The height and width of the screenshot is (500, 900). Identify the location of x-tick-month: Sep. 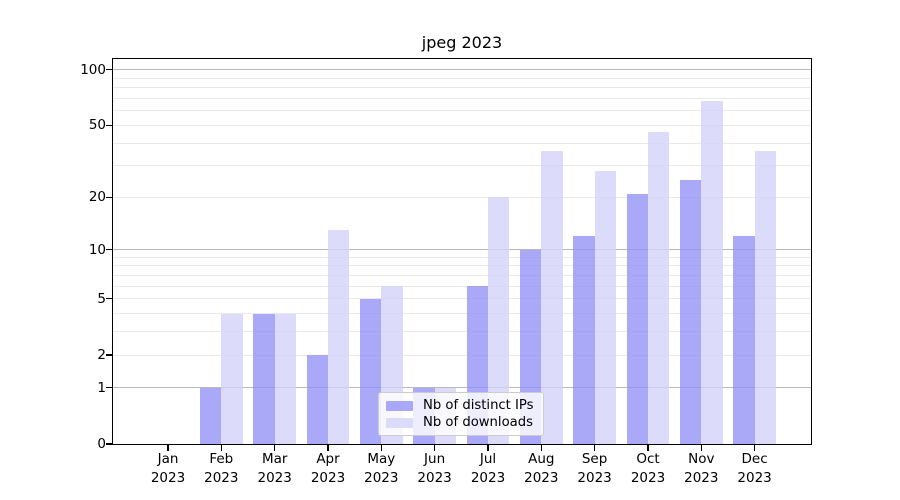
(594, 459).